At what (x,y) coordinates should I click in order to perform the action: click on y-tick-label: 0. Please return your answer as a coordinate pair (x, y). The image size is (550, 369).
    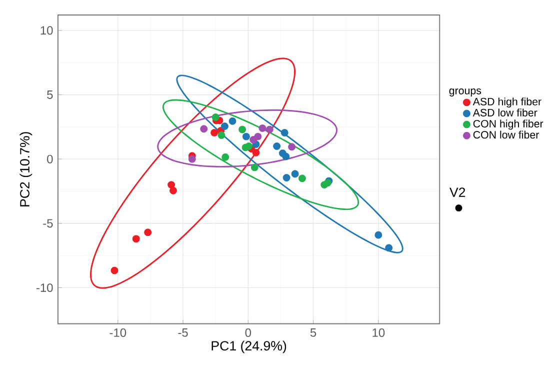
    Looking at the image, I should click on (50, 159).